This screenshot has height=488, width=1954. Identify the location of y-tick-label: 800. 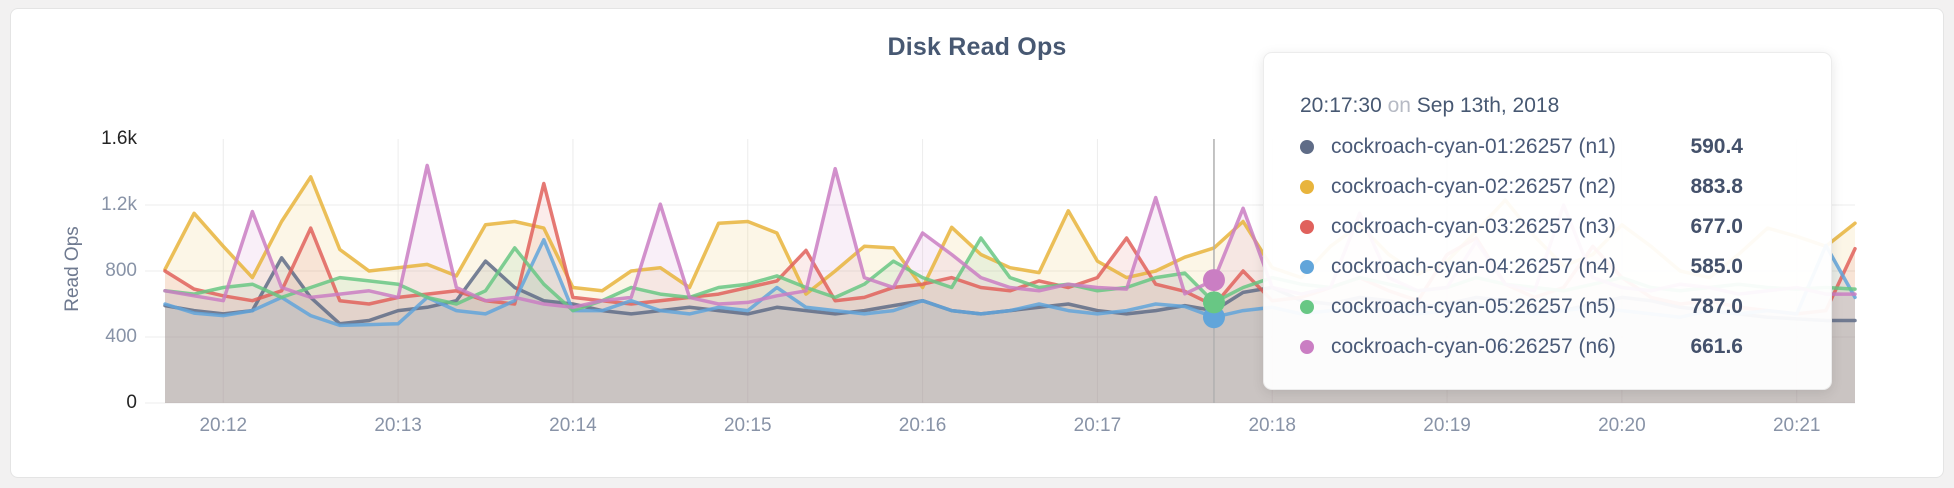
(121, 270).